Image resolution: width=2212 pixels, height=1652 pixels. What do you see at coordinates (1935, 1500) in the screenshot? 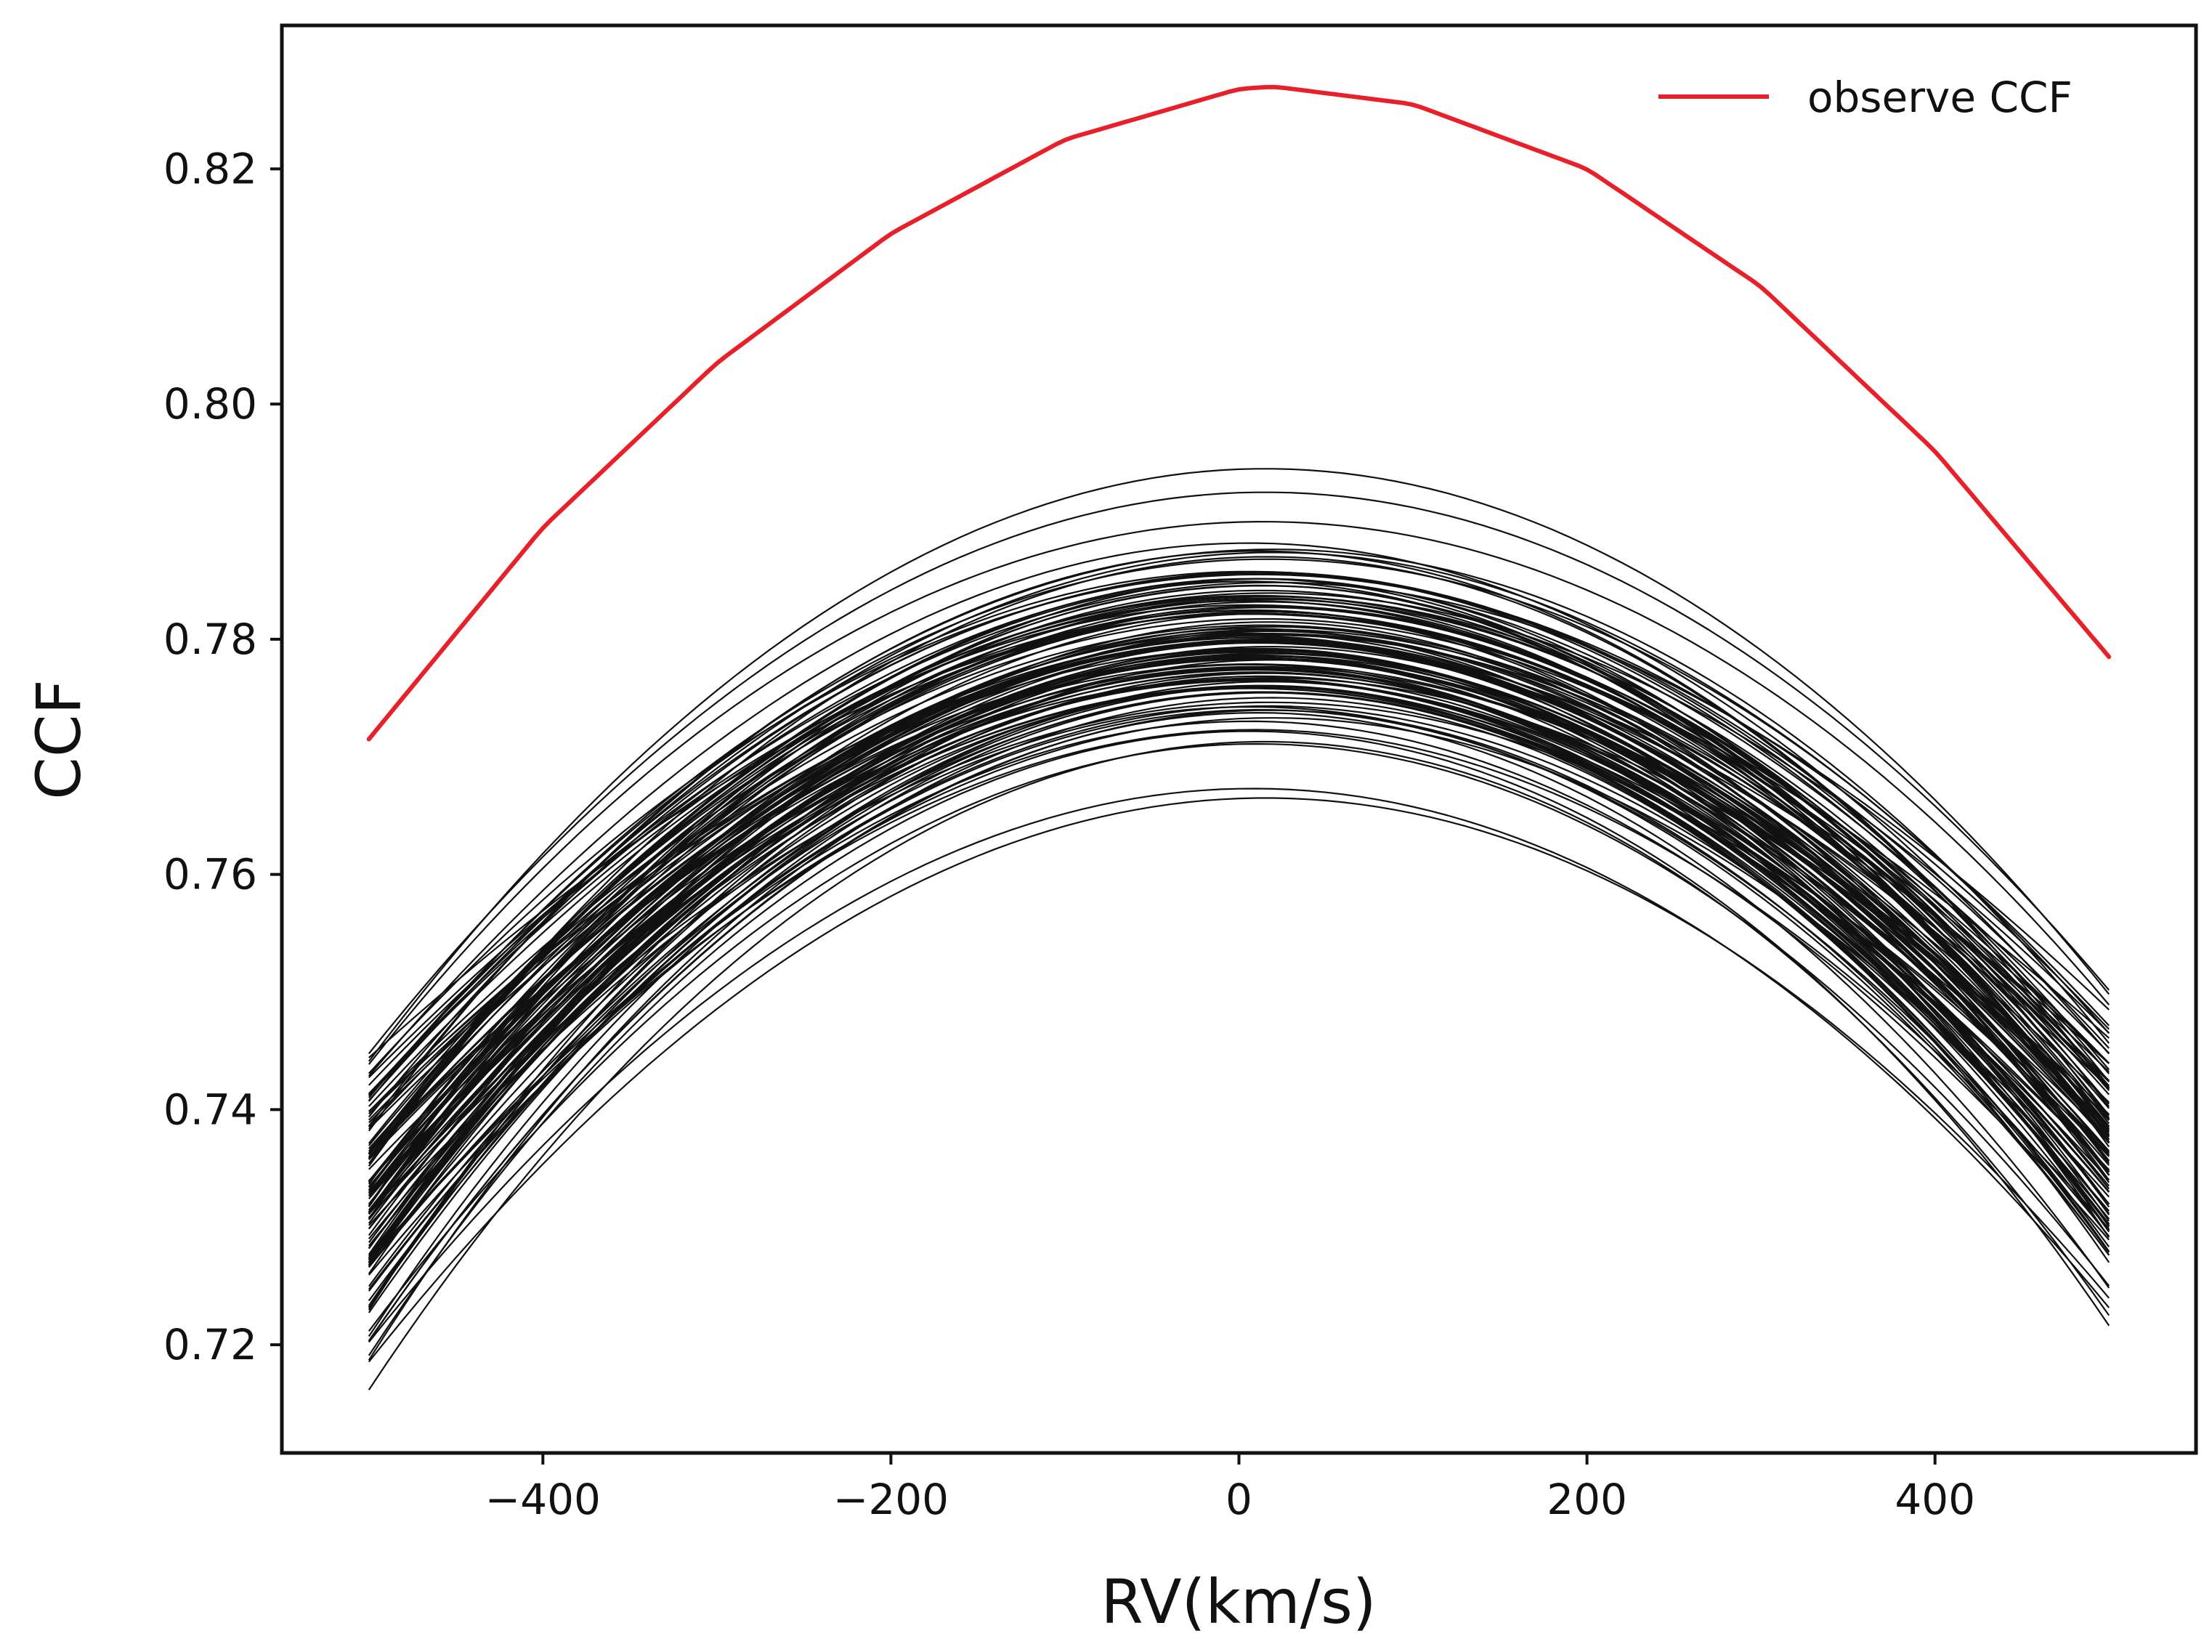
I see `x-tick-label-5: 400` at bounding box center [1935, 1500].